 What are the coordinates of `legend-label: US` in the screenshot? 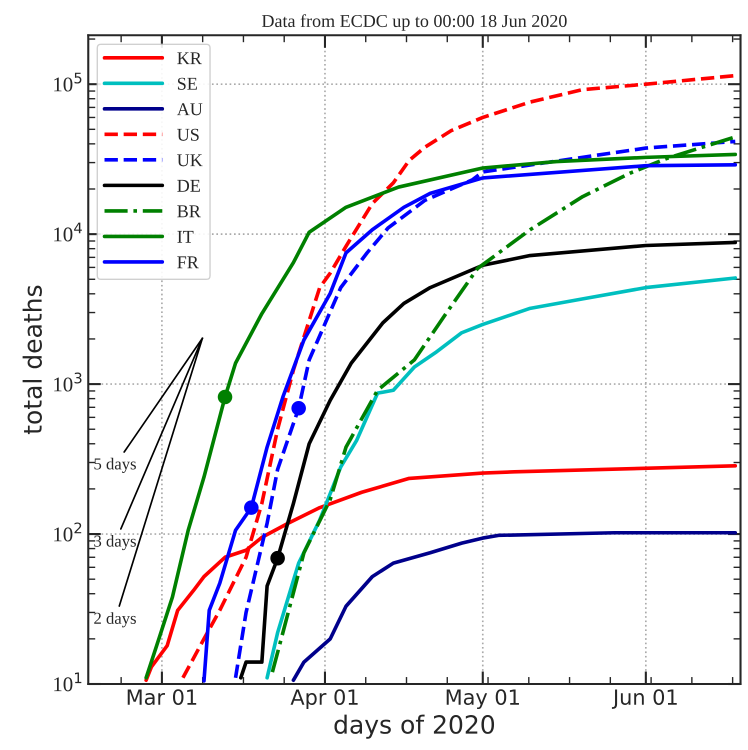 It's located at (188, 134).